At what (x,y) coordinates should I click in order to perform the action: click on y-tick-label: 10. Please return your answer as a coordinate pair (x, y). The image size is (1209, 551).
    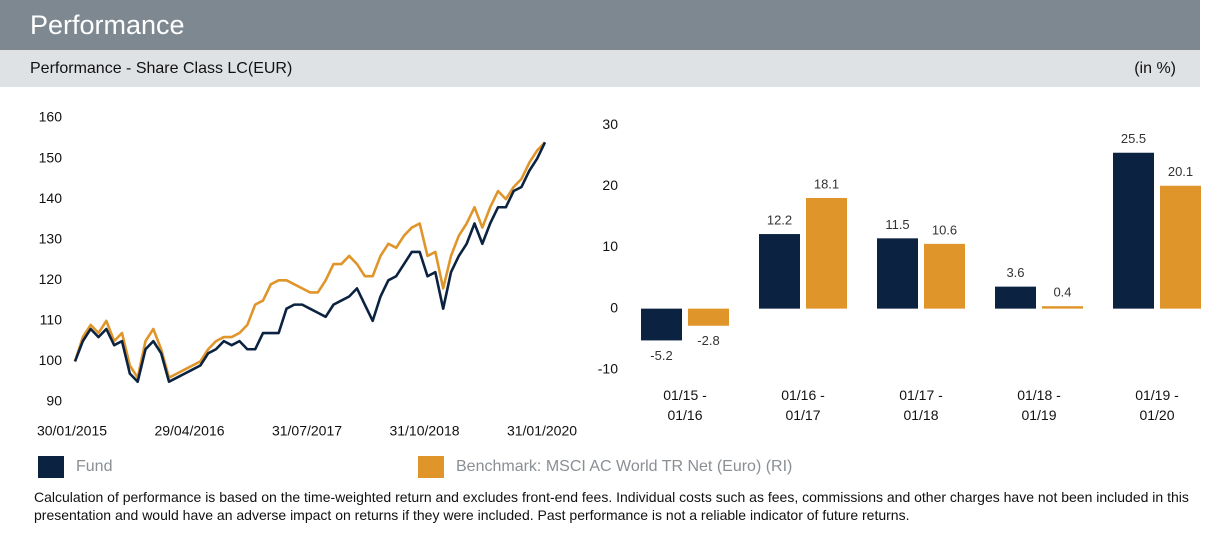
    Looking at the image, I should click on (610, 246).